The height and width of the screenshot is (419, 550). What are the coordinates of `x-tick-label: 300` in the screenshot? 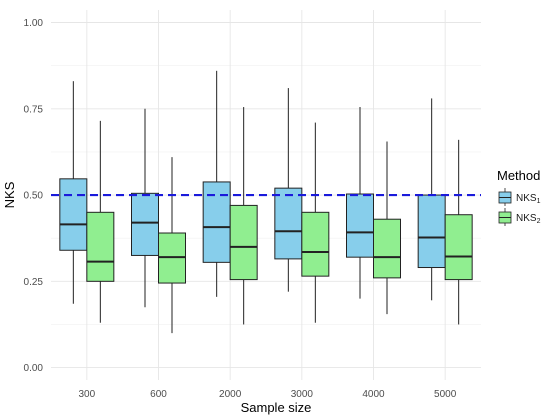 It's located at (86, 394).